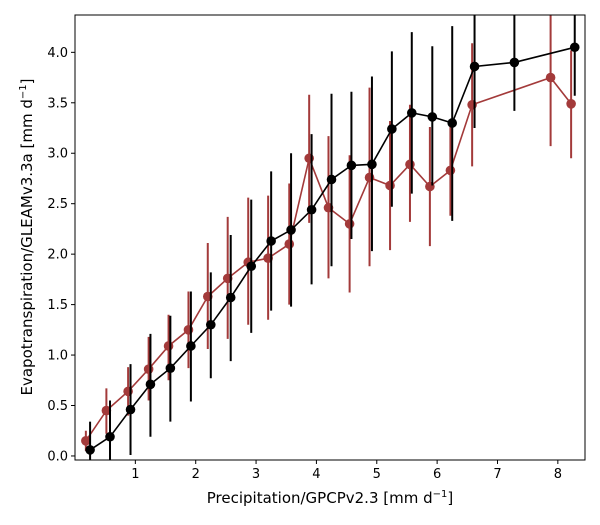  What do you see at coordinates (57, 356) in the screenshot?
I see `y-tick-label: 1.0` at bounding box center [57, 356].